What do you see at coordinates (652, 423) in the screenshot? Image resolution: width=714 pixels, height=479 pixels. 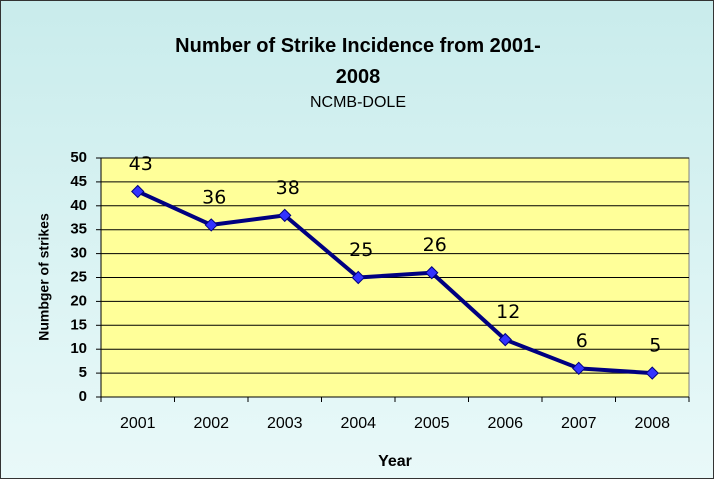 I see `x-tick-label: 2008` at bounding box center [652, 423].